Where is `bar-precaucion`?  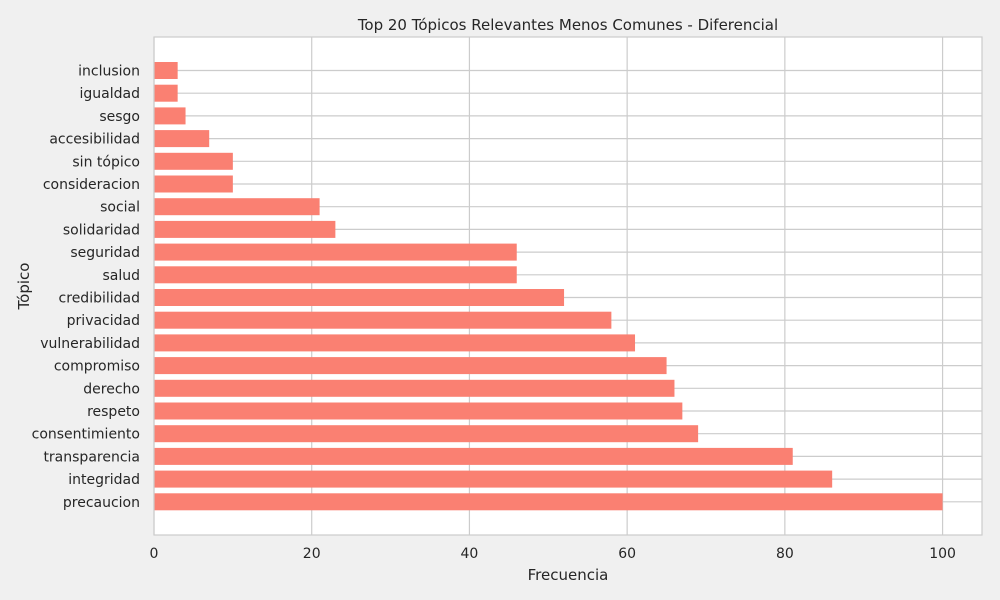
bar-precaucion is located at coordinates (548, 502).